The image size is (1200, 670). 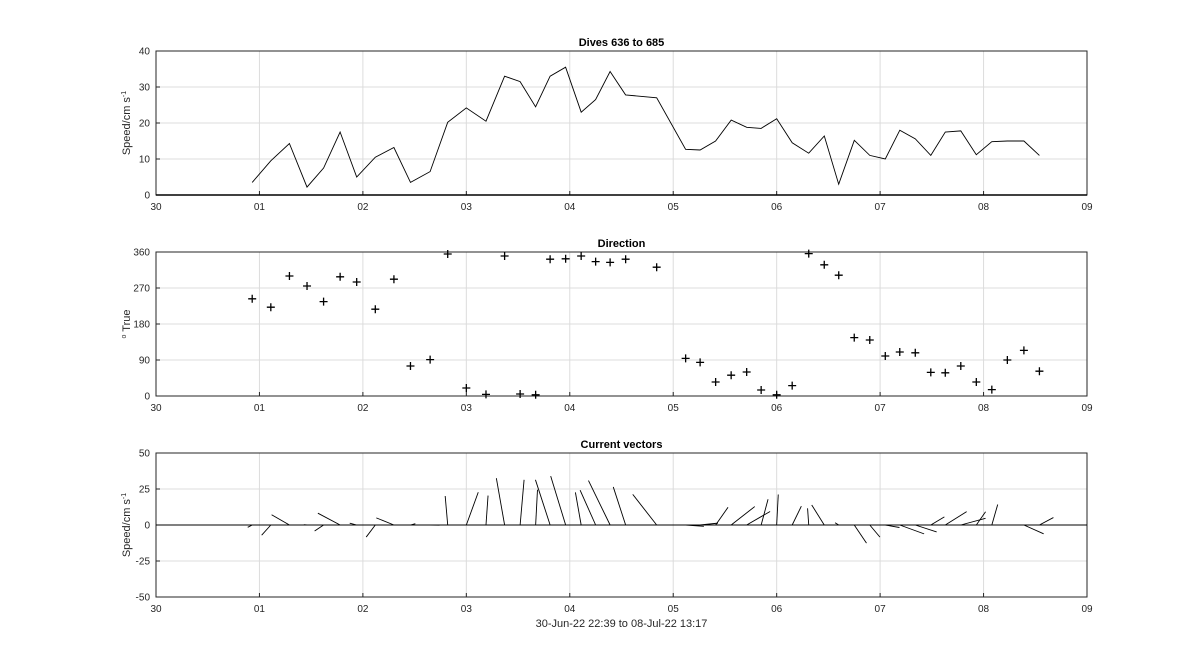 I want to click on vectors-ylabel-main: Speed/cm s, so click(x=127, y=528).